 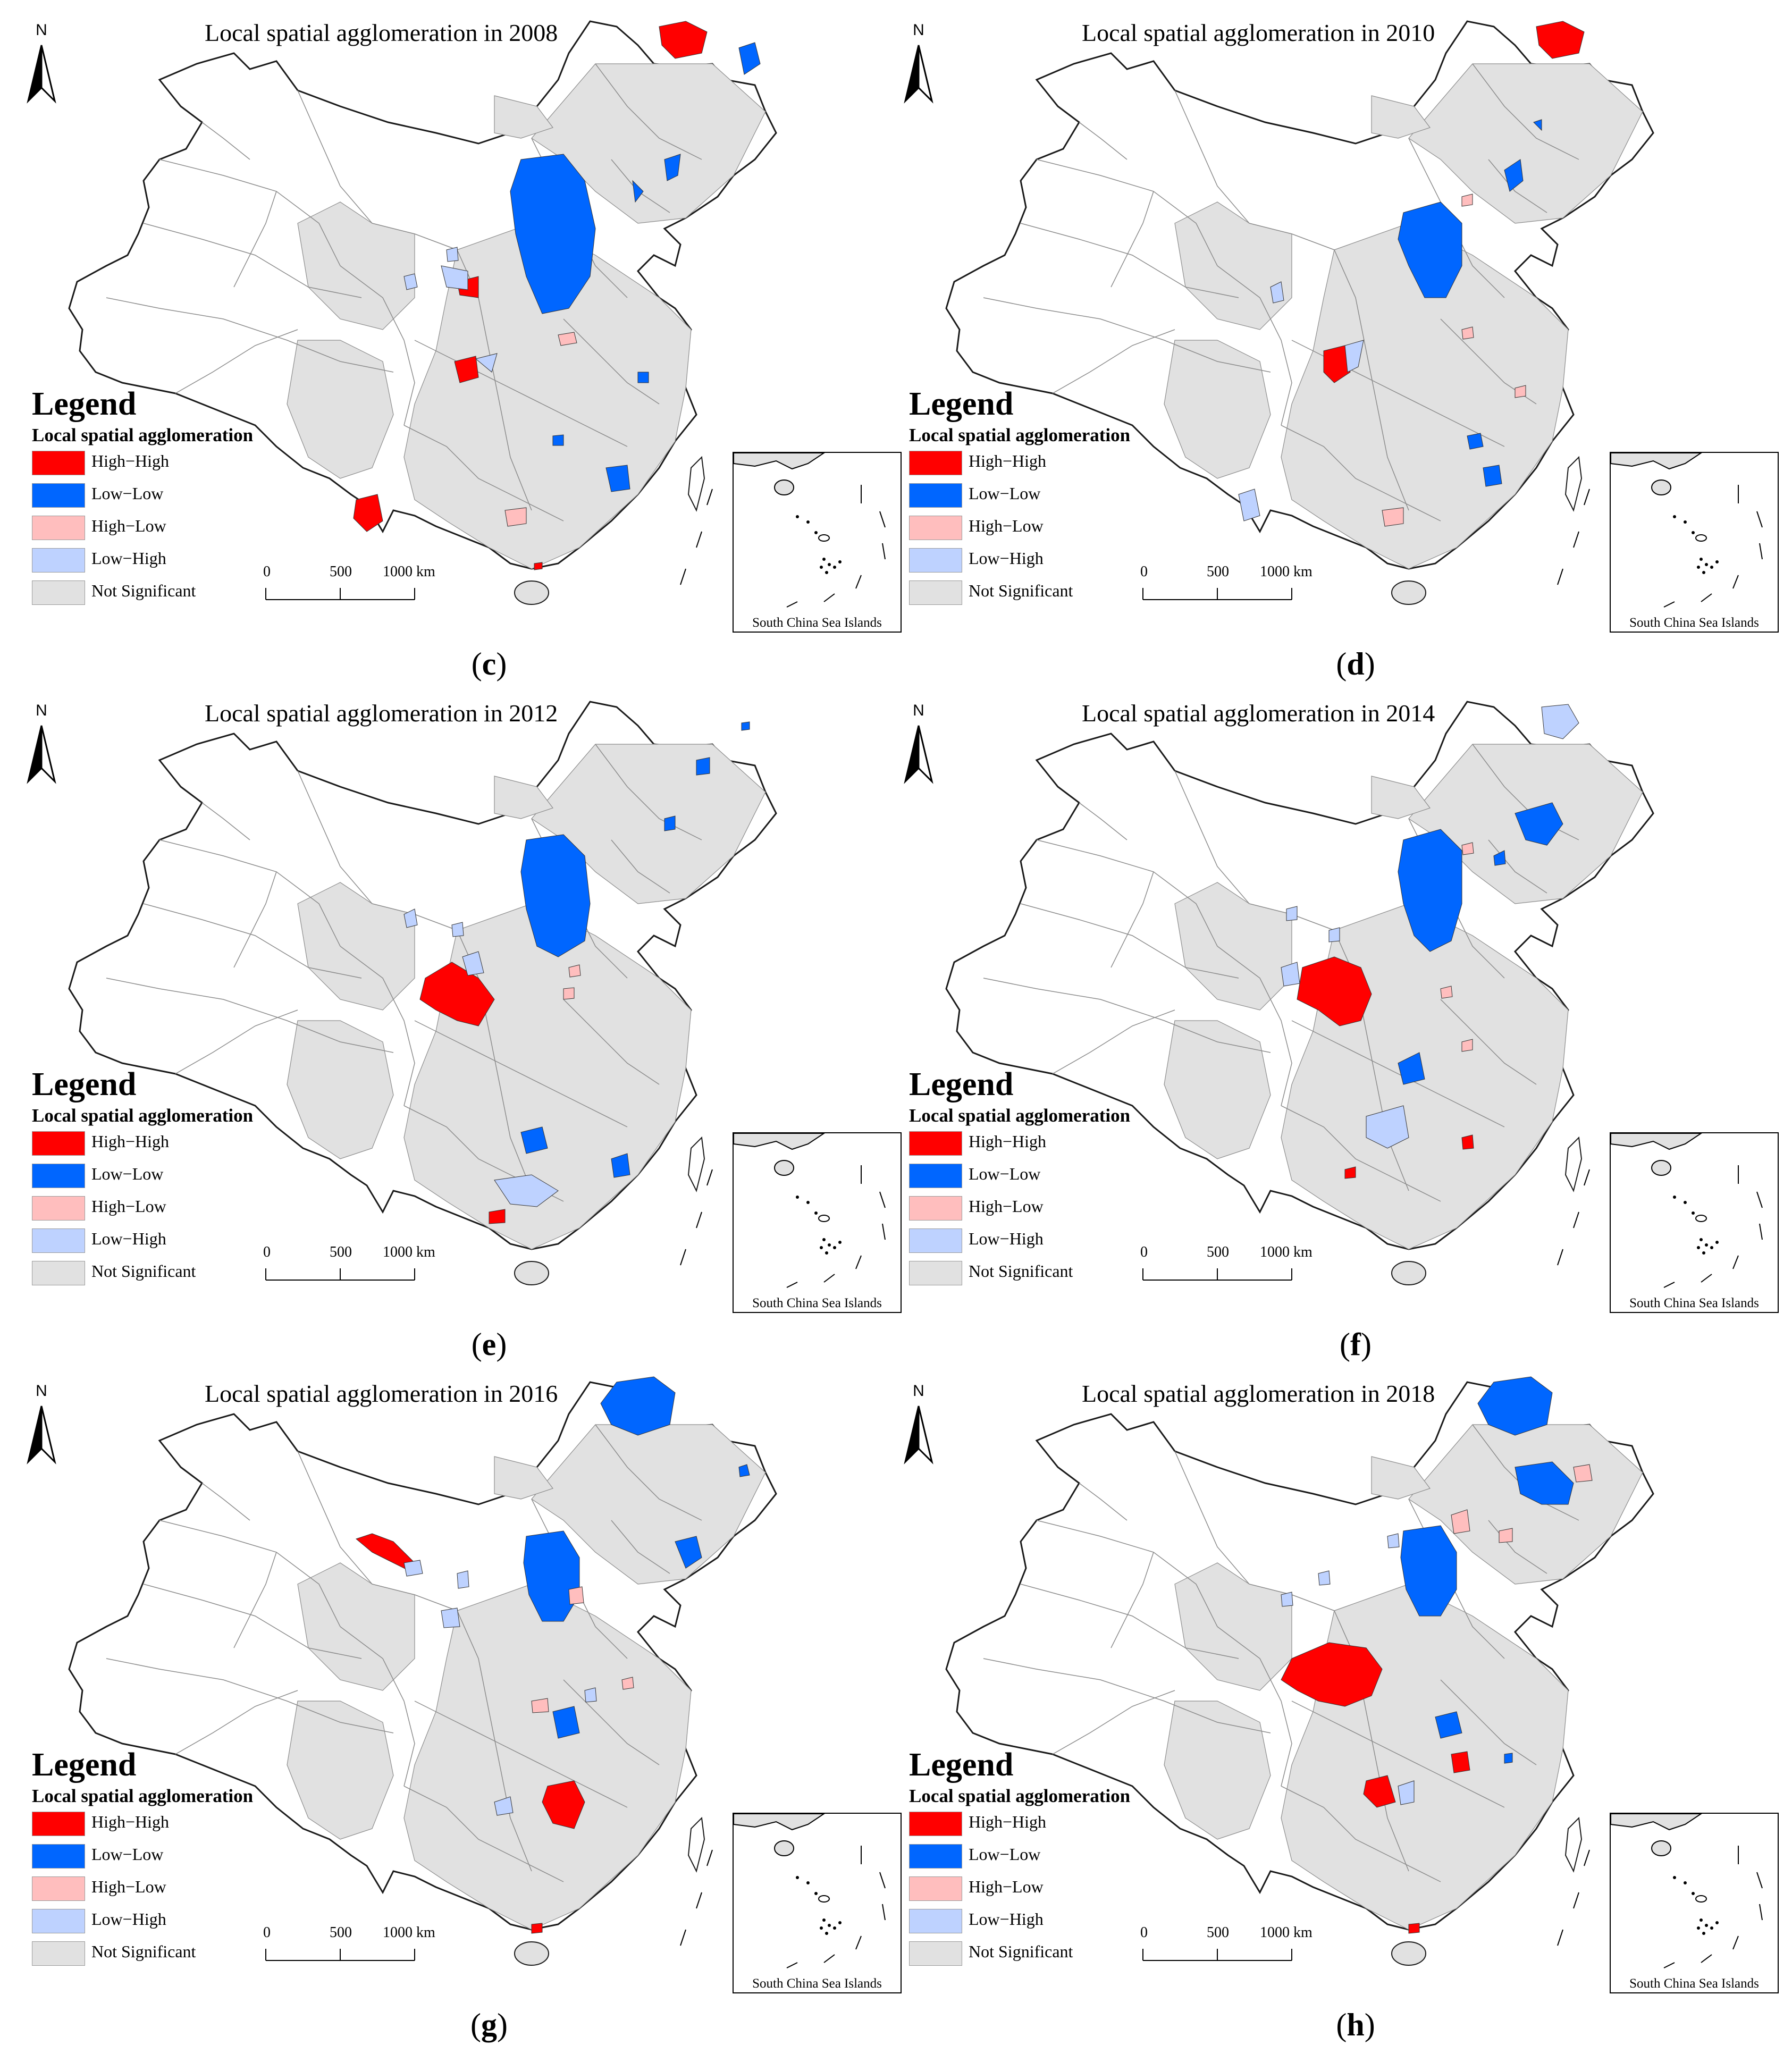 What do you see at coordinates (1217, 1955) in the screenshot?
I see `scale-bar-line` at bounding box center [1217, 1955].